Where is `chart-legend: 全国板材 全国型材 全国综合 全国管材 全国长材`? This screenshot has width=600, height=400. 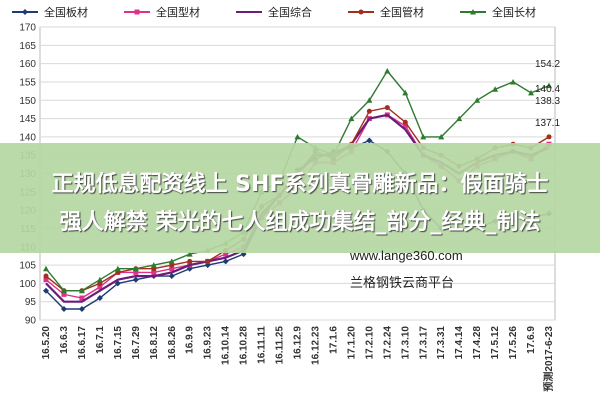
chart-legend: 全国板材 全国型材 全国综合 全国管材 全国长材 is located at coordinates (274, 12).